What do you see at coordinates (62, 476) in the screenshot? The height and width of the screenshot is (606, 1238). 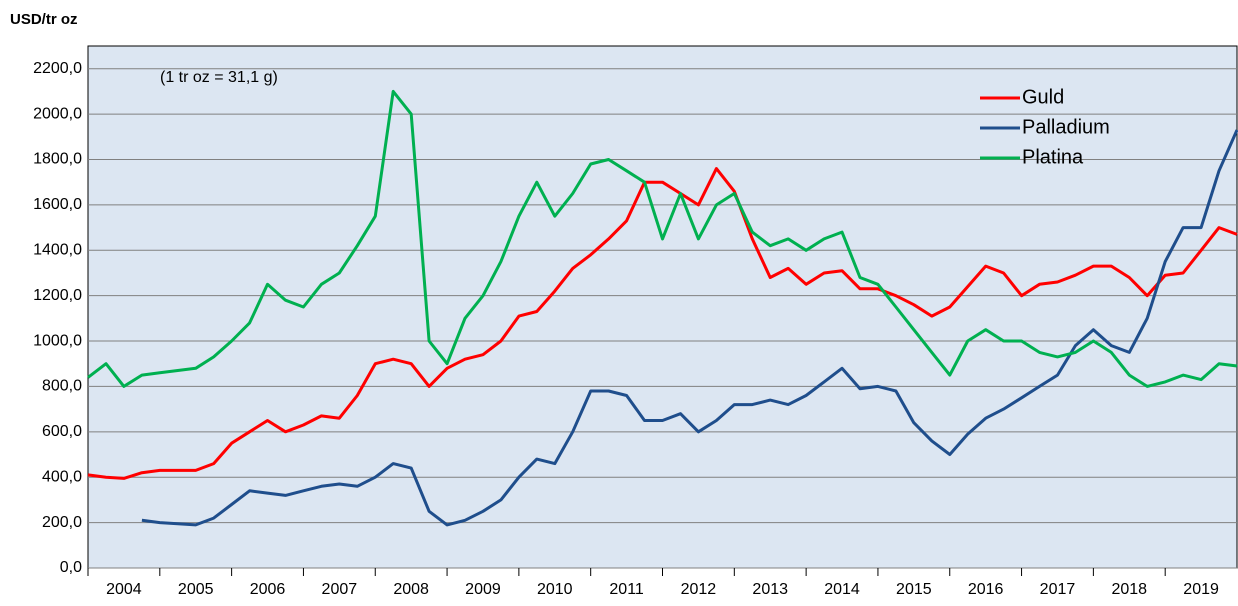 I see `y-tick-label: 400,0` at bounding box center [62, 476].